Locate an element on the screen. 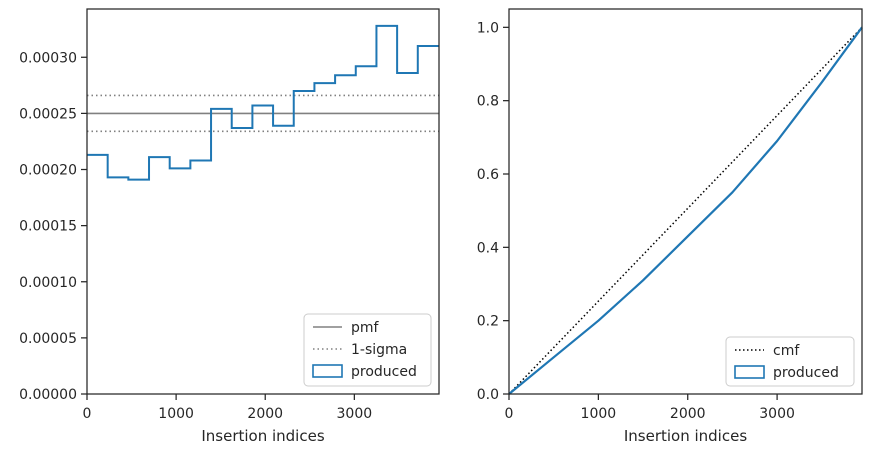  produced-step-series is located at coordinates (263, 102).